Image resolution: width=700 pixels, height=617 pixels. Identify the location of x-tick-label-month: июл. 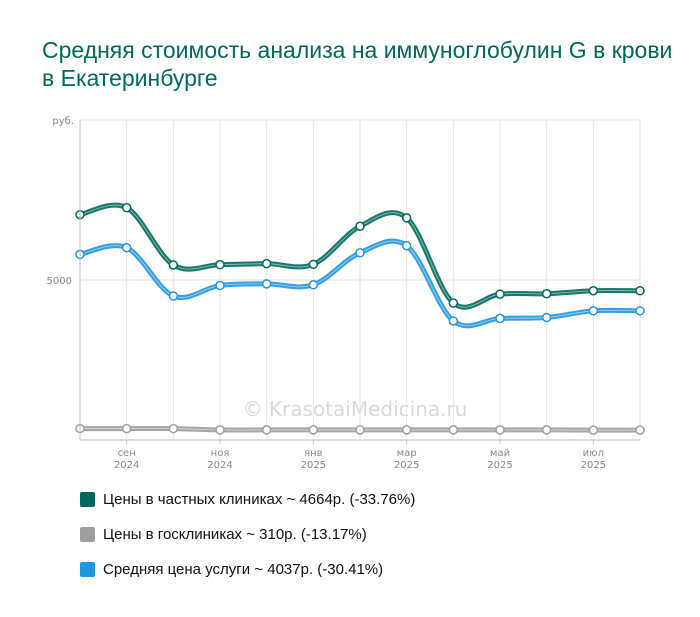
(593, 453).